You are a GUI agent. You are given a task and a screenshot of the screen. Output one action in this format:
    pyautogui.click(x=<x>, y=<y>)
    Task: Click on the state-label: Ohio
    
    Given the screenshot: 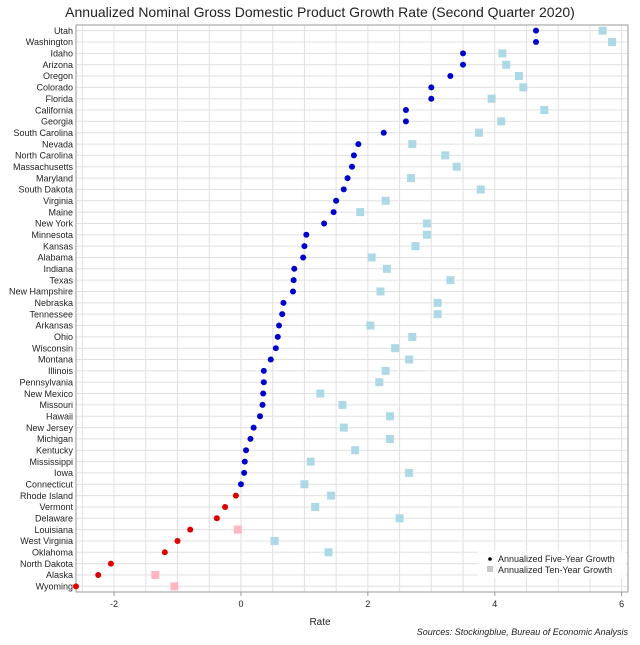 What is the action you would take?
    pyautogui.click(x=63, y=337)
    